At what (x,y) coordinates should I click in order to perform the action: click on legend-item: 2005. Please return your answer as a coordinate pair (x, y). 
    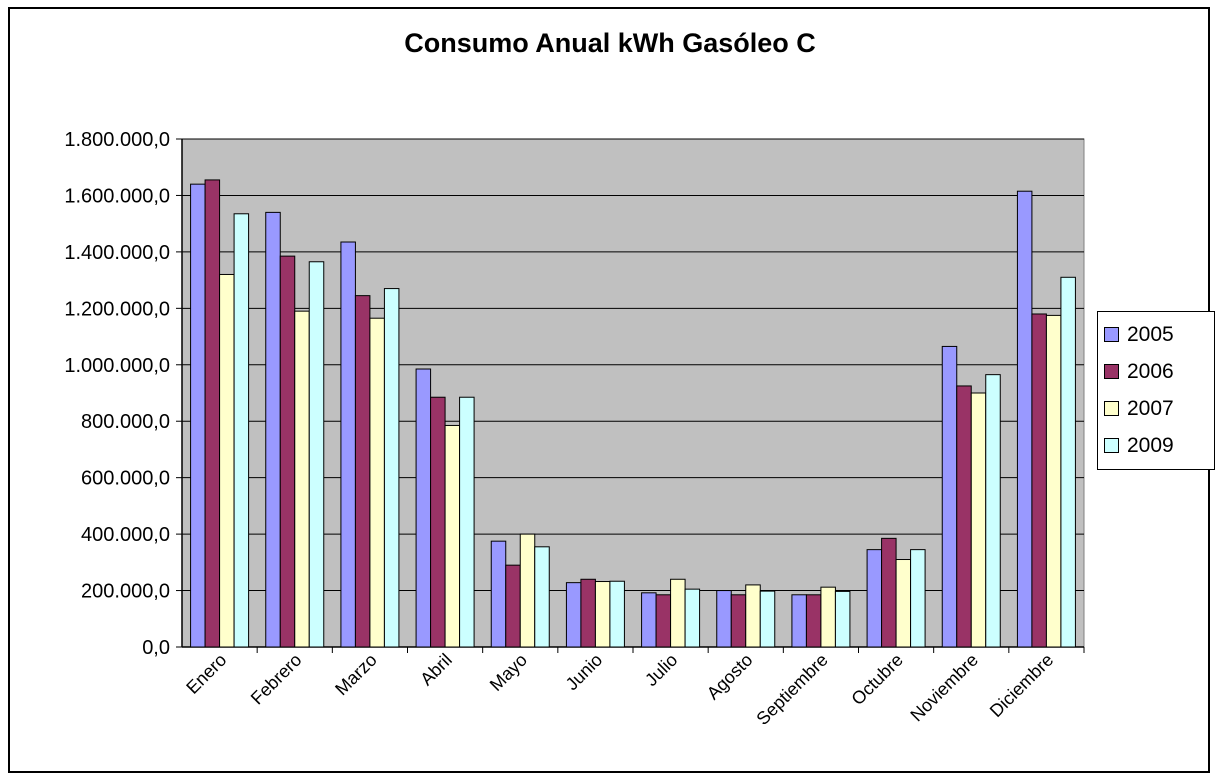
    Looking at the image, I should click on (1156, 334).